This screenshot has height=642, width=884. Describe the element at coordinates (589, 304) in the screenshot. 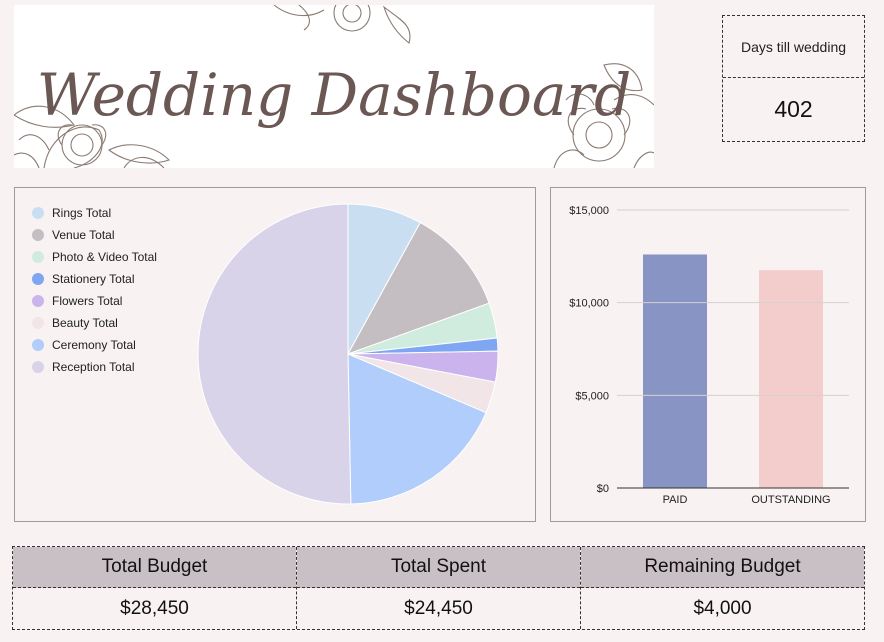

I see `y-tick-label: $10,000` at that location.